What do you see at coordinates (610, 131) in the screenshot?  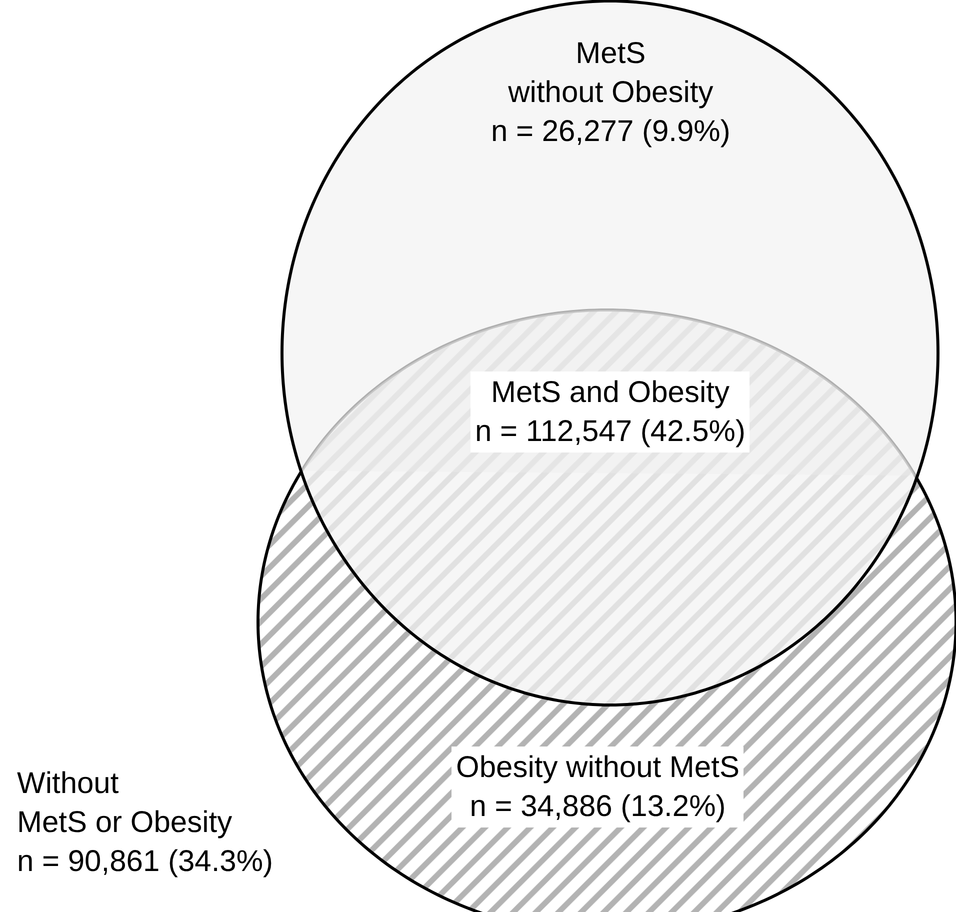 I see `data-label: n = 26,277 (9.9%)` at bounding box center [610, 131].